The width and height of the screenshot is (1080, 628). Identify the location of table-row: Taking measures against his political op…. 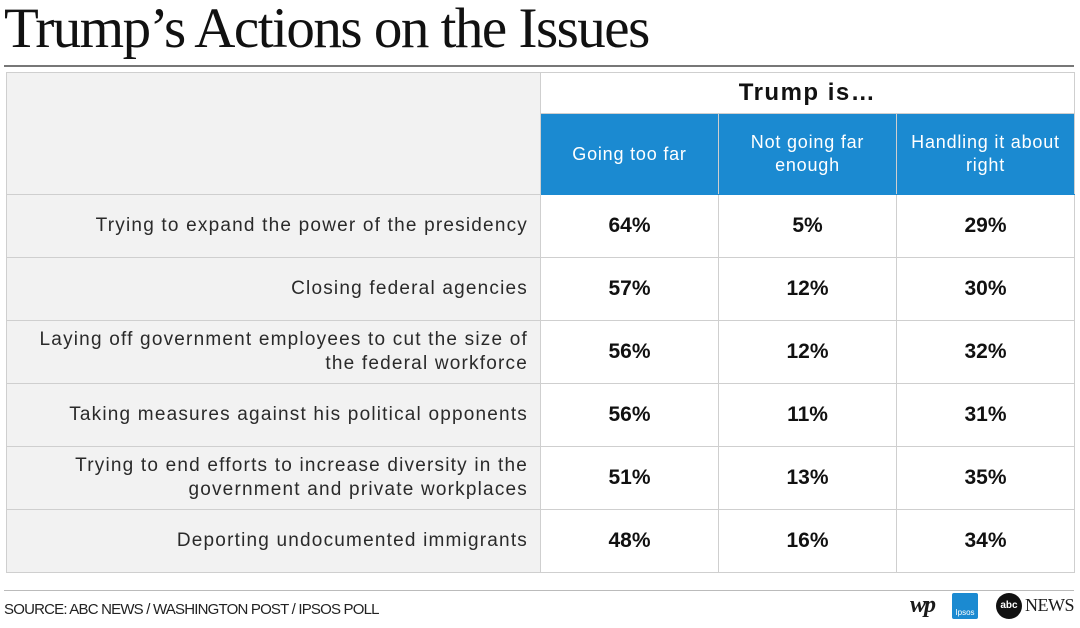
(541, 415).